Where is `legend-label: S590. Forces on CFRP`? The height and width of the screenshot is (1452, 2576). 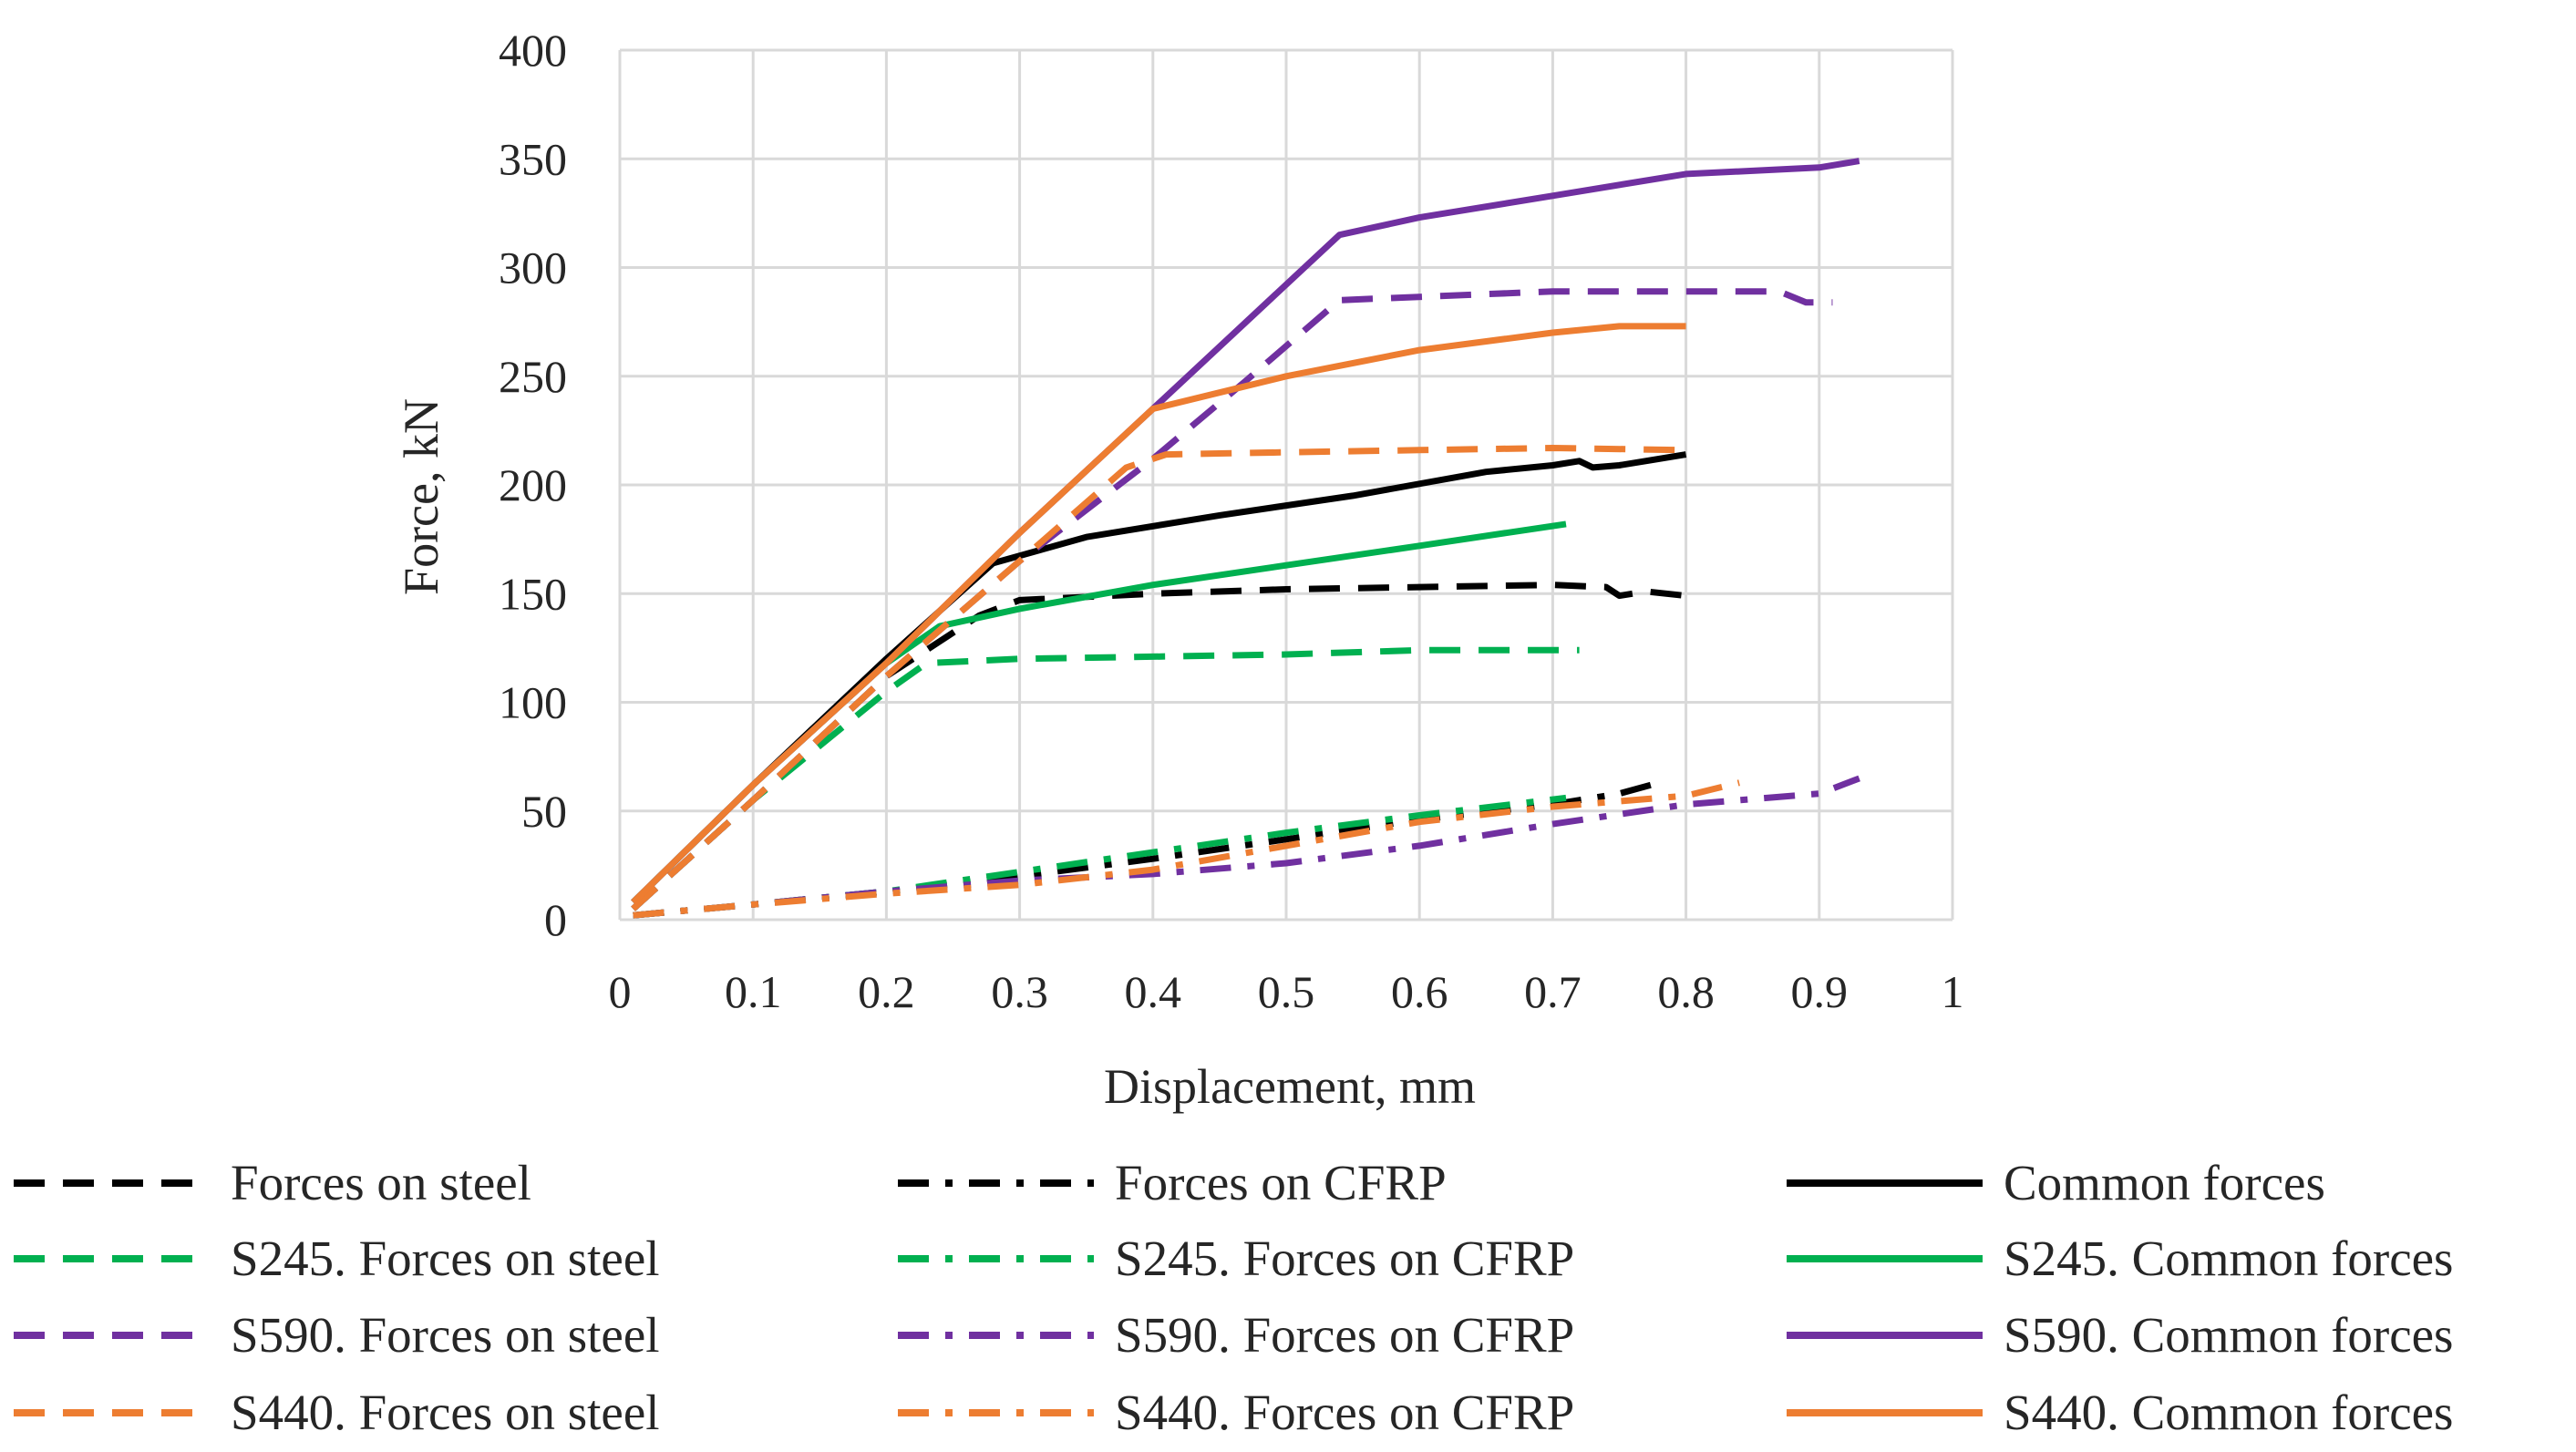
legend-label: S590. Forces on CFRP is located at coordinates (1344, 1335).